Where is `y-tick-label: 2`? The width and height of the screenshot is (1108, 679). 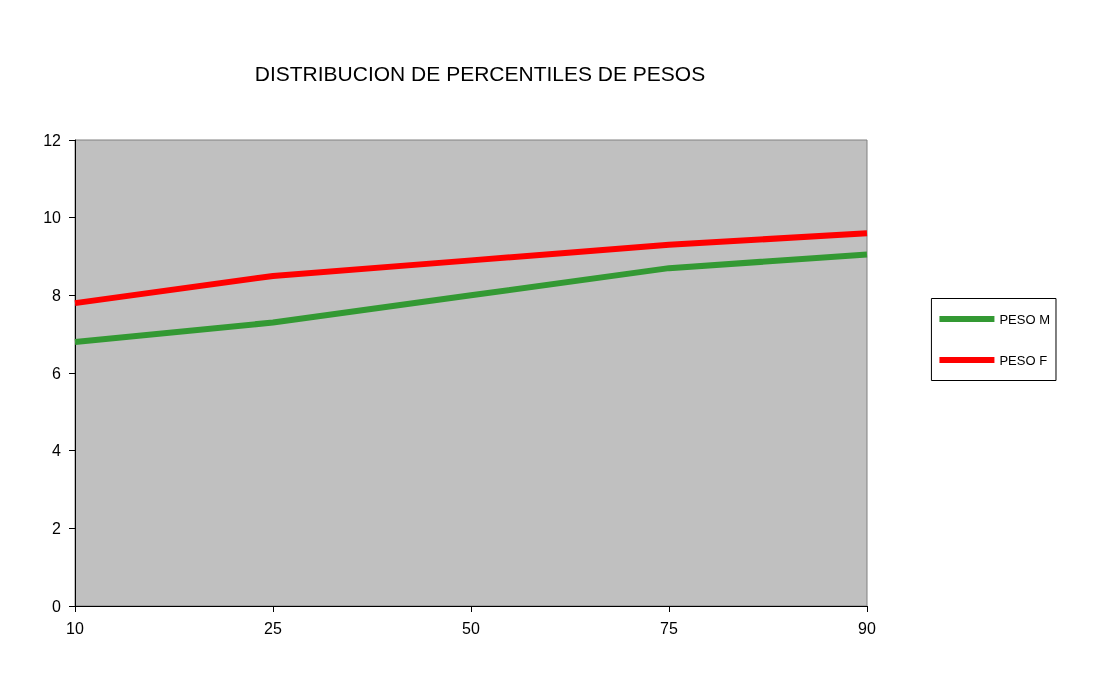 y-tick-label: 2 is located at coordinates (57, 528).